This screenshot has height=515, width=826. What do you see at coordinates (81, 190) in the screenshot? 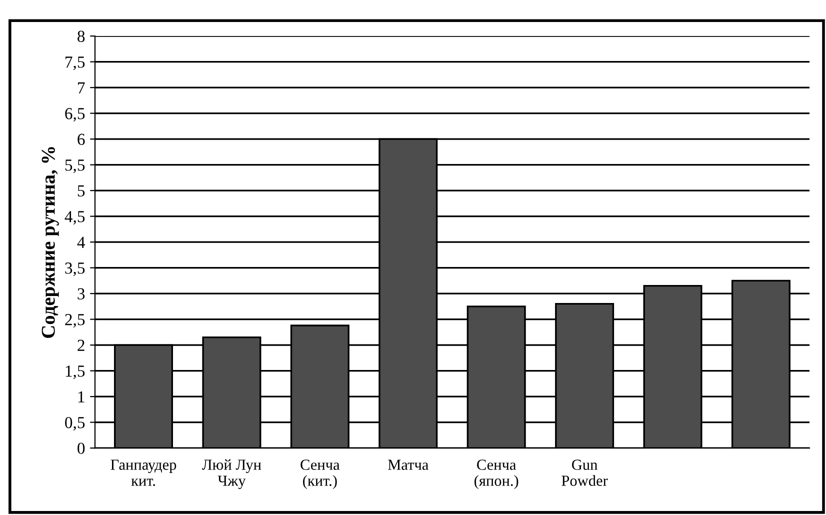
I see `y-tick-label: 5` at bounding box center [81, 190].